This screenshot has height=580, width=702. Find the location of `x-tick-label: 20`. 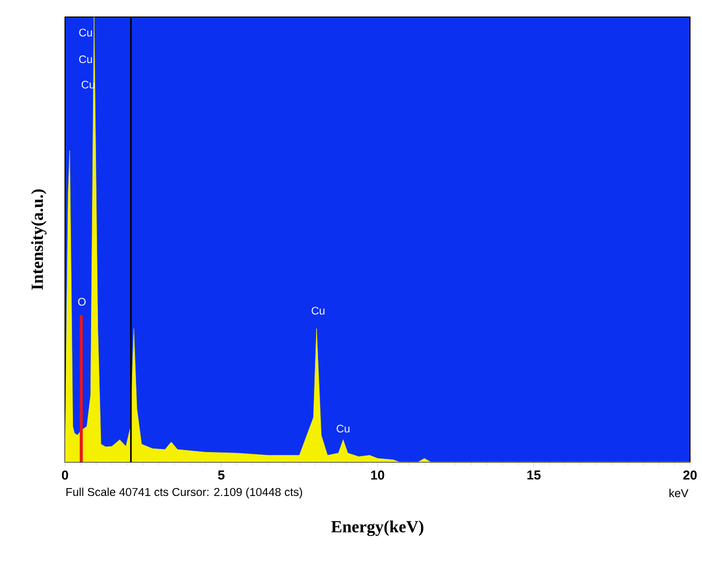

x-tick-label: 20 is located at coordinates (690, 475).